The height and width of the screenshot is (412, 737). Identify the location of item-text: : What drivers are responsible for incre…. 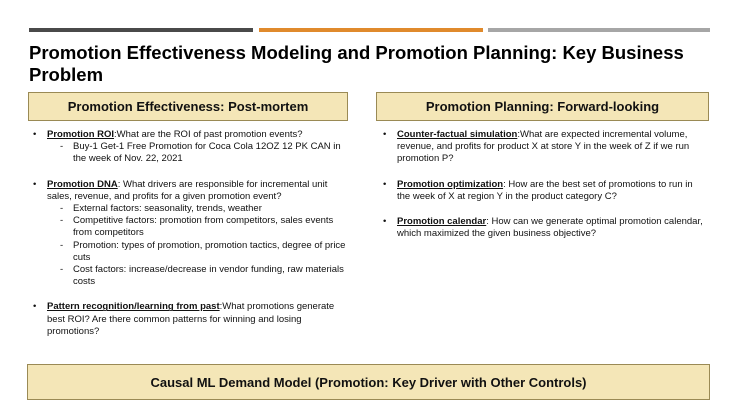
(187, 190).